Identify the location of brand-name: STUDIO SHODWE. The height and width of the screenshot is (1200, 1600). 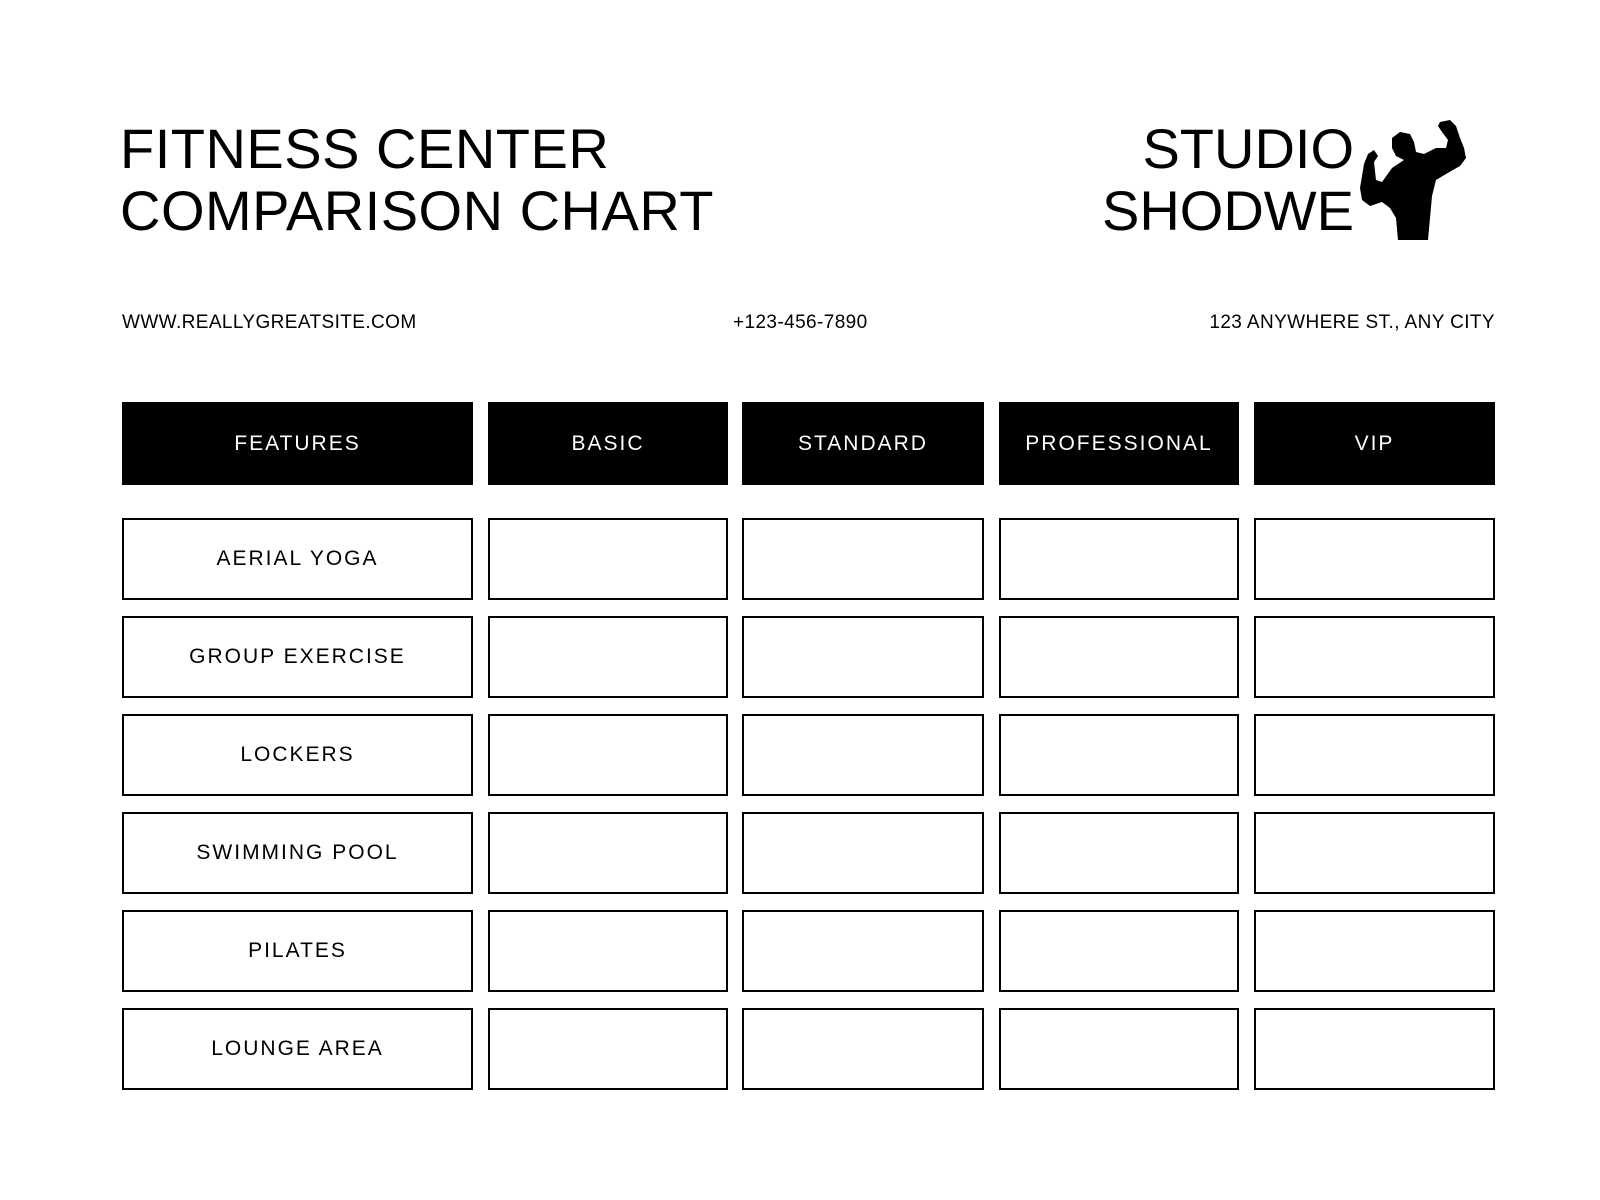
(1228, 180).